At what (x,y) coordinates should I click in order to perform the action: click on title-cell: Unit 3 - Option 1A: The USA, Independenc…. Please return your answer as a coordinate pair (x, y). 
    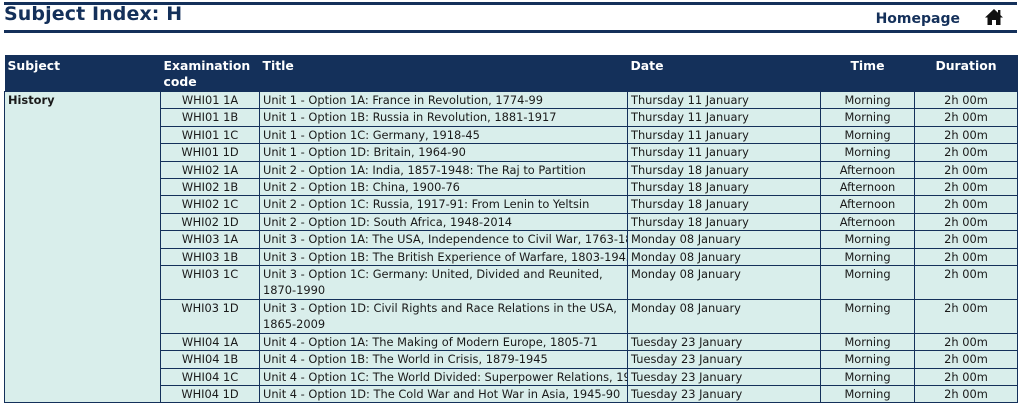
    Looking at the image, I should click on (443, 239).